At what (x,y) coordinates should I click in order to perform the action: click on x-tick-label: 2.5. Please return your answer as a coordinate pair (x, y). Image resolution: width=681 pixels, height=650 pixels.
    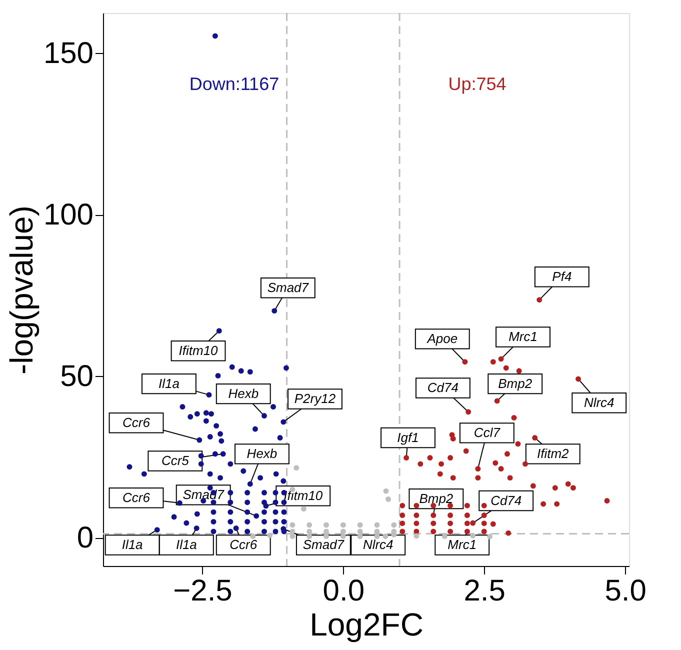
    Looking at the image, I should click on (485, 591).